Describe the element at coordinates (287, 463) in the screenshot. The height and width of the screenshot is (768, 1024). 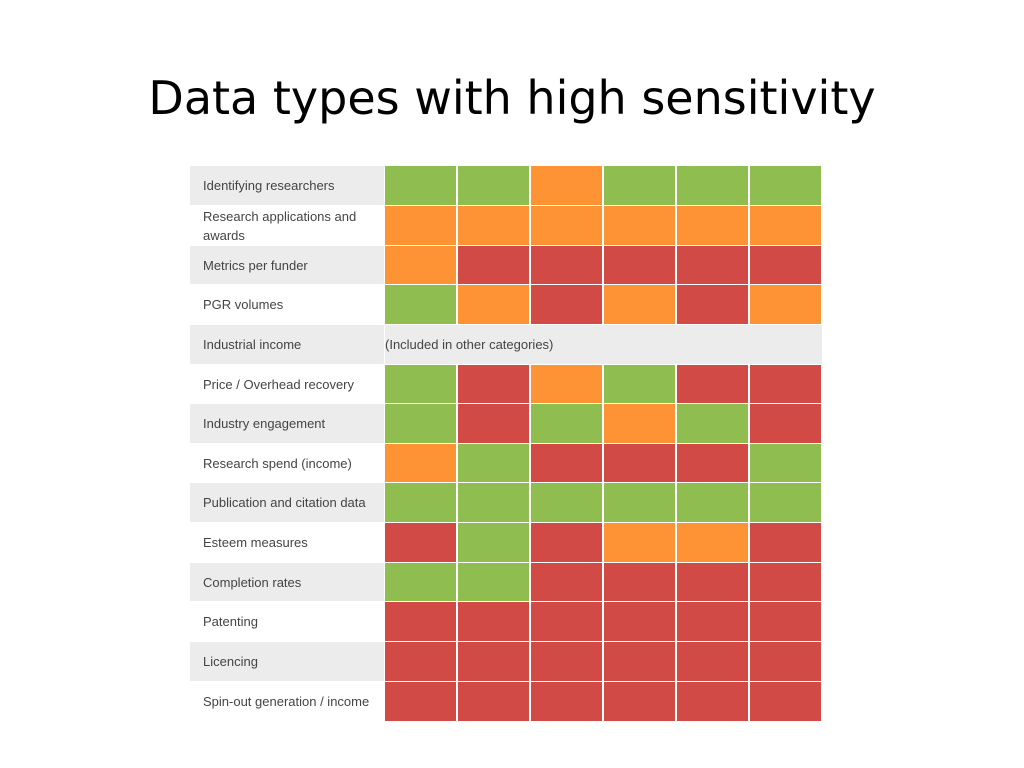
I see `row-label: Research spend (income)` at that location.